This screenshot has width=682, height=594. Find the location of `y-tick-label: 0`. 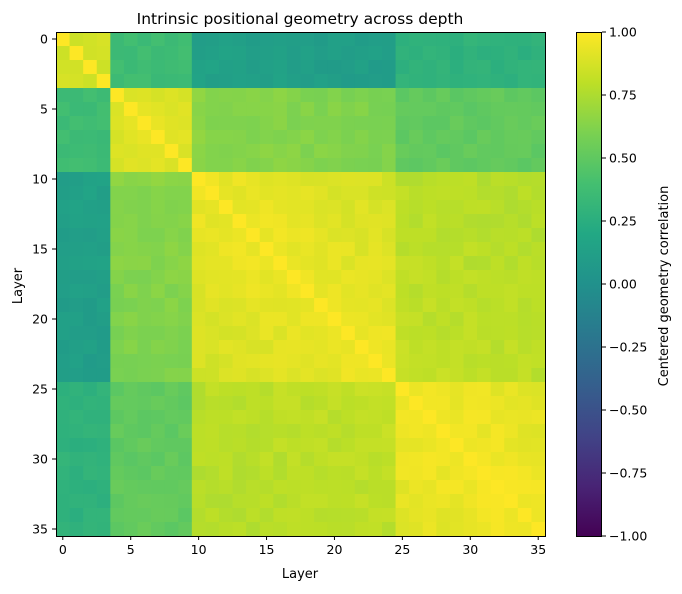

y-tick-label: 0 is located at coordinates (44, 39).